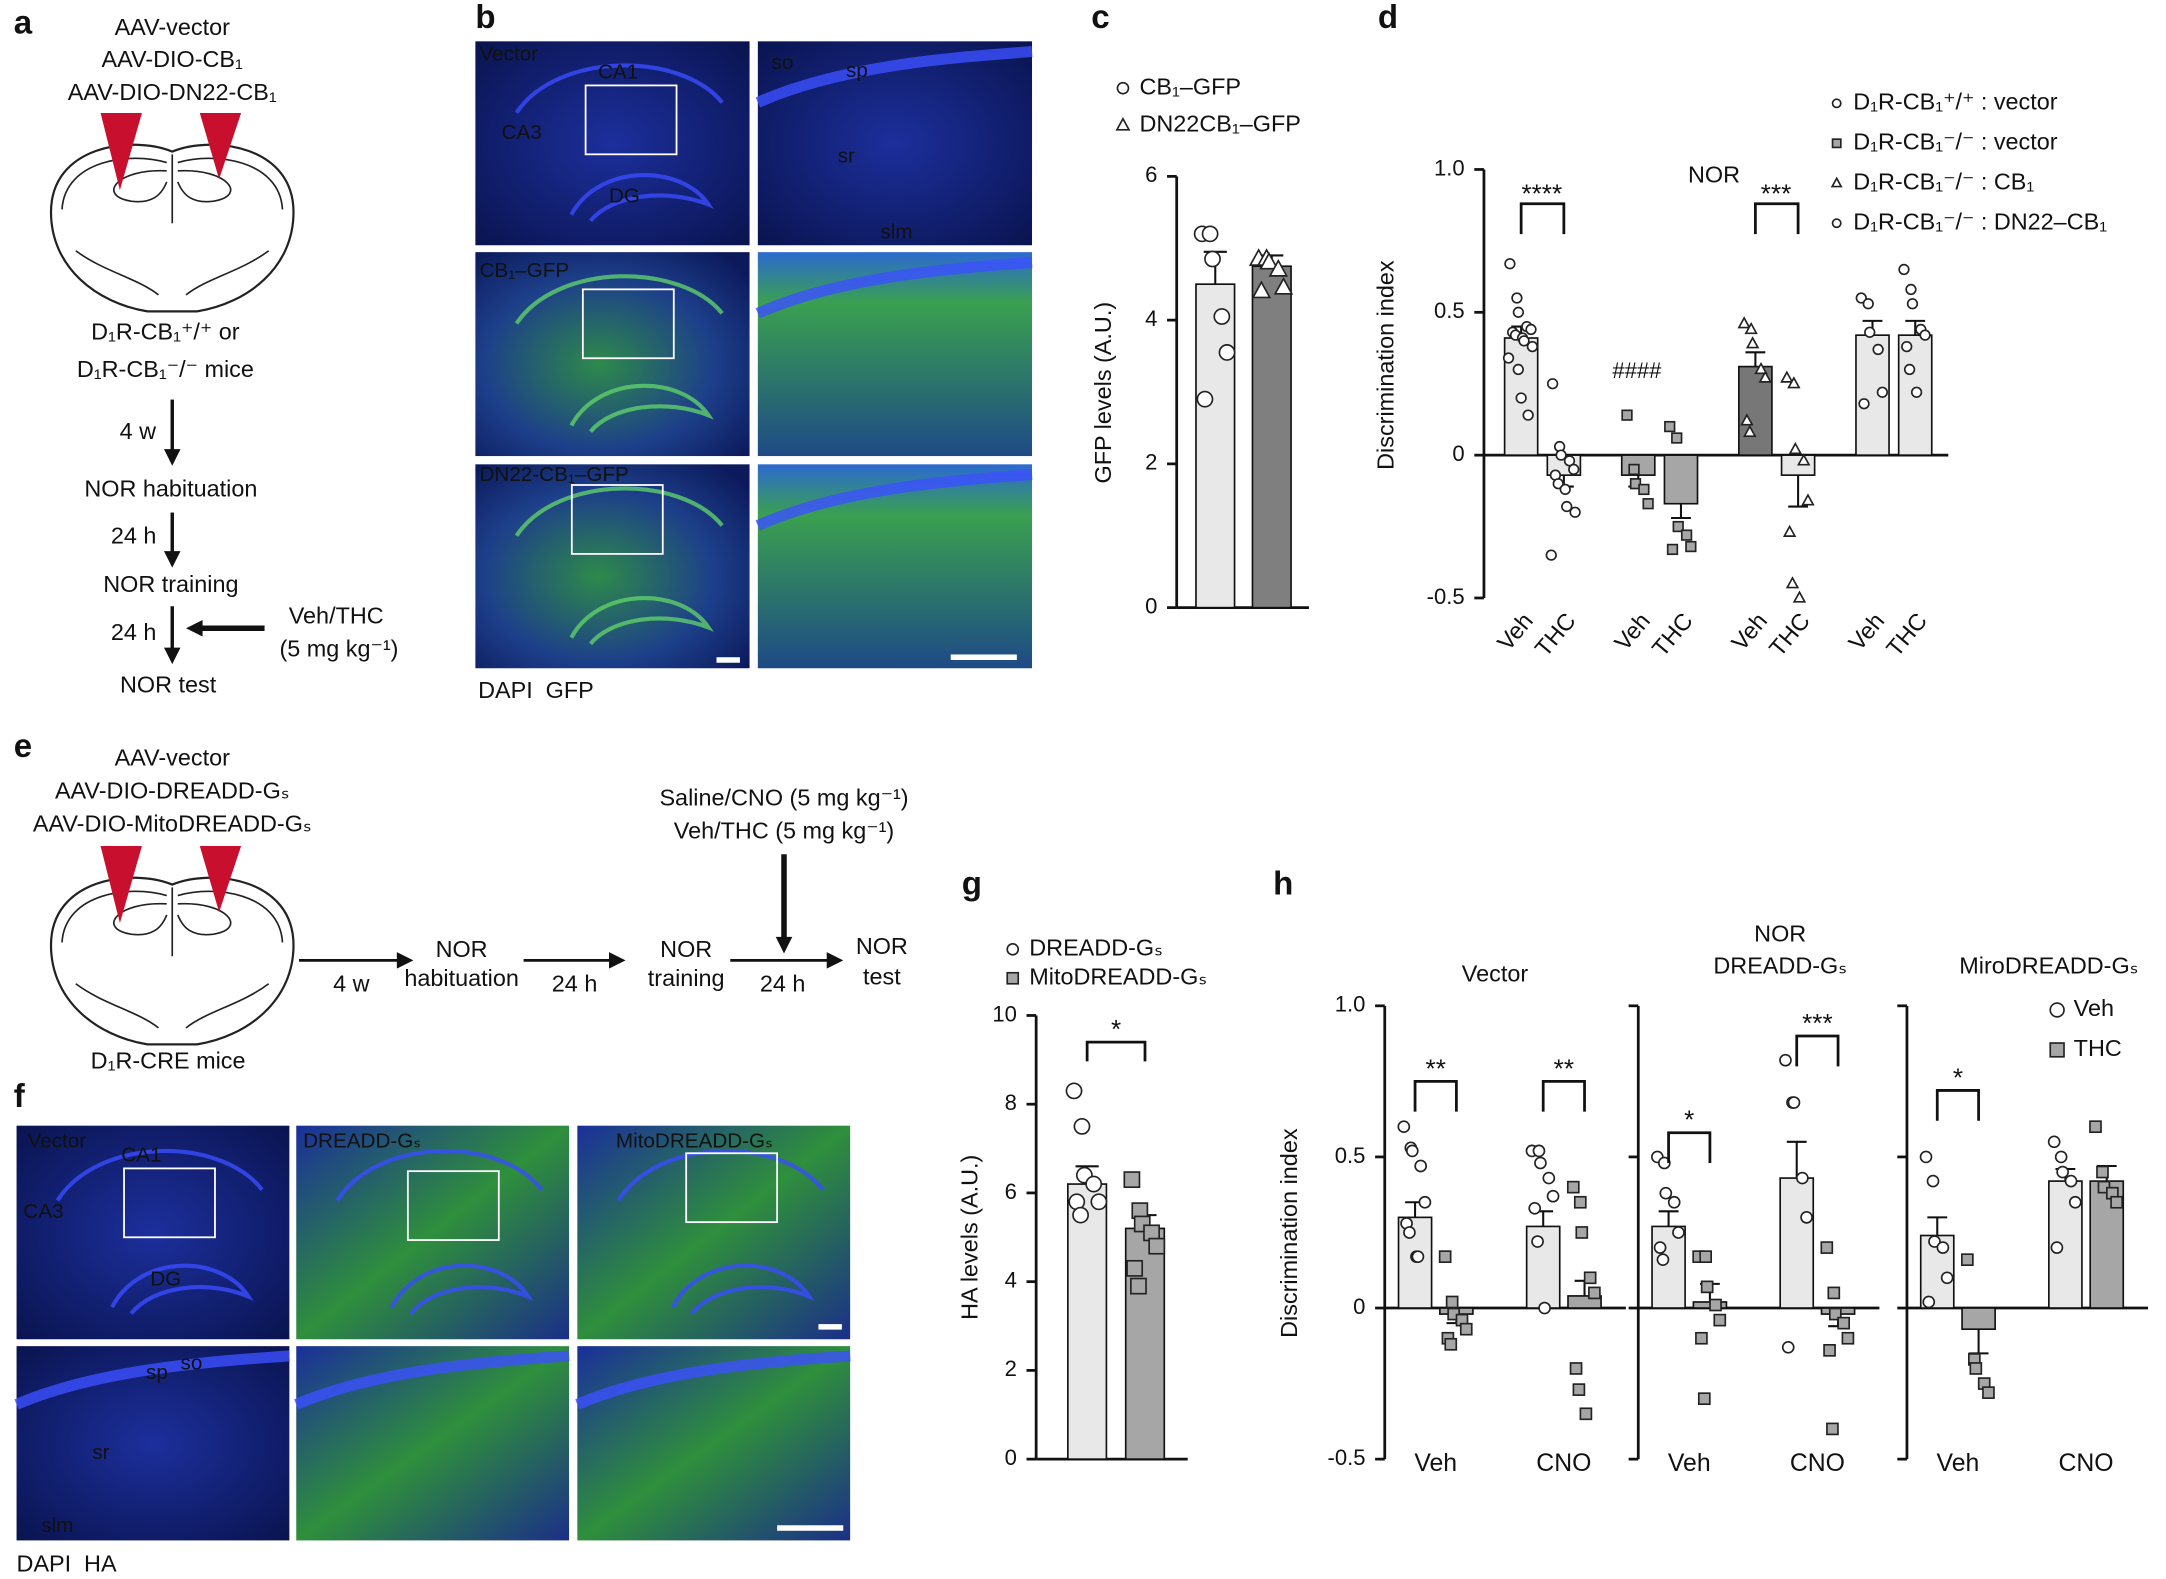 This screenshot has height=1579, width=2166. I want to click on step: NOR habituation, so click(170, 489).